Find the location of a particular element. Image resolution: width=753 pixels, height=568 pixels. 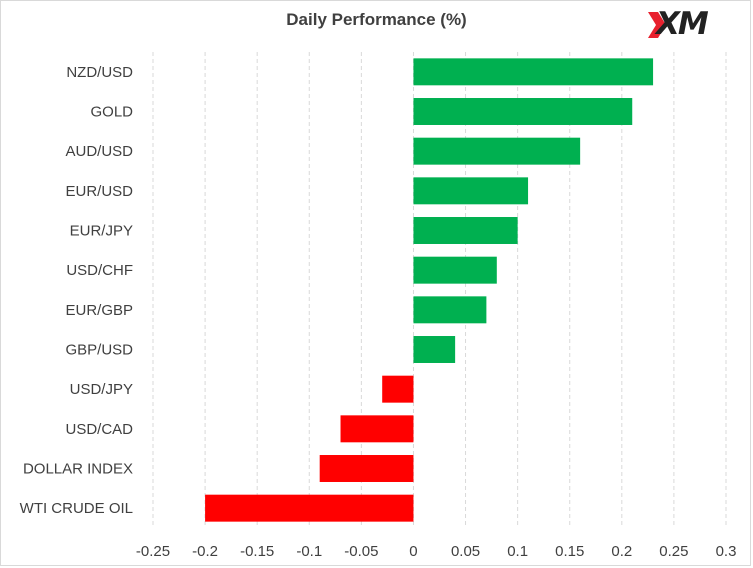

bar-aud-usd is located at coordinates (497, 151).